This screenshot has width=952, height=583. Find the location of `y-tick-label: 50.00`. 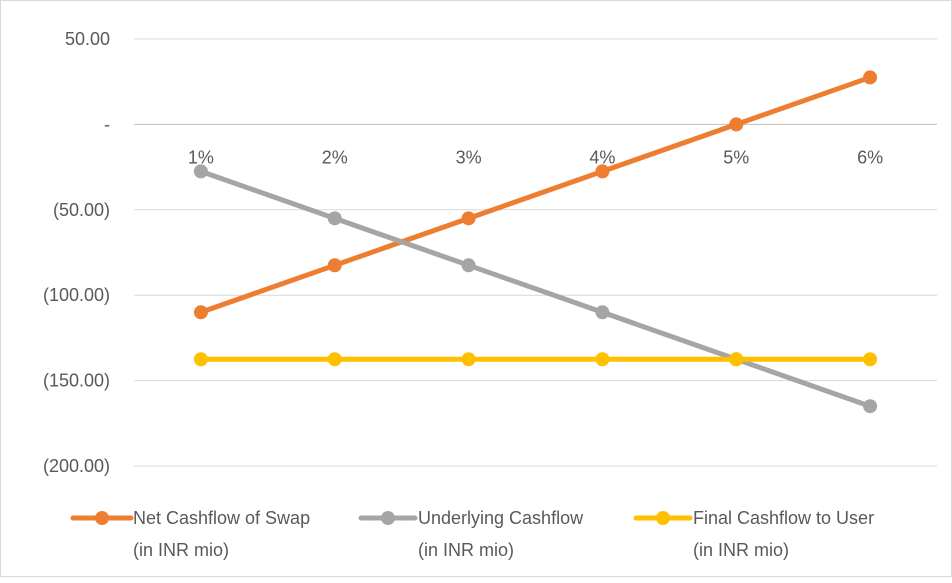

y-tick-label: 50.00 is located at coordinates (87, 39).